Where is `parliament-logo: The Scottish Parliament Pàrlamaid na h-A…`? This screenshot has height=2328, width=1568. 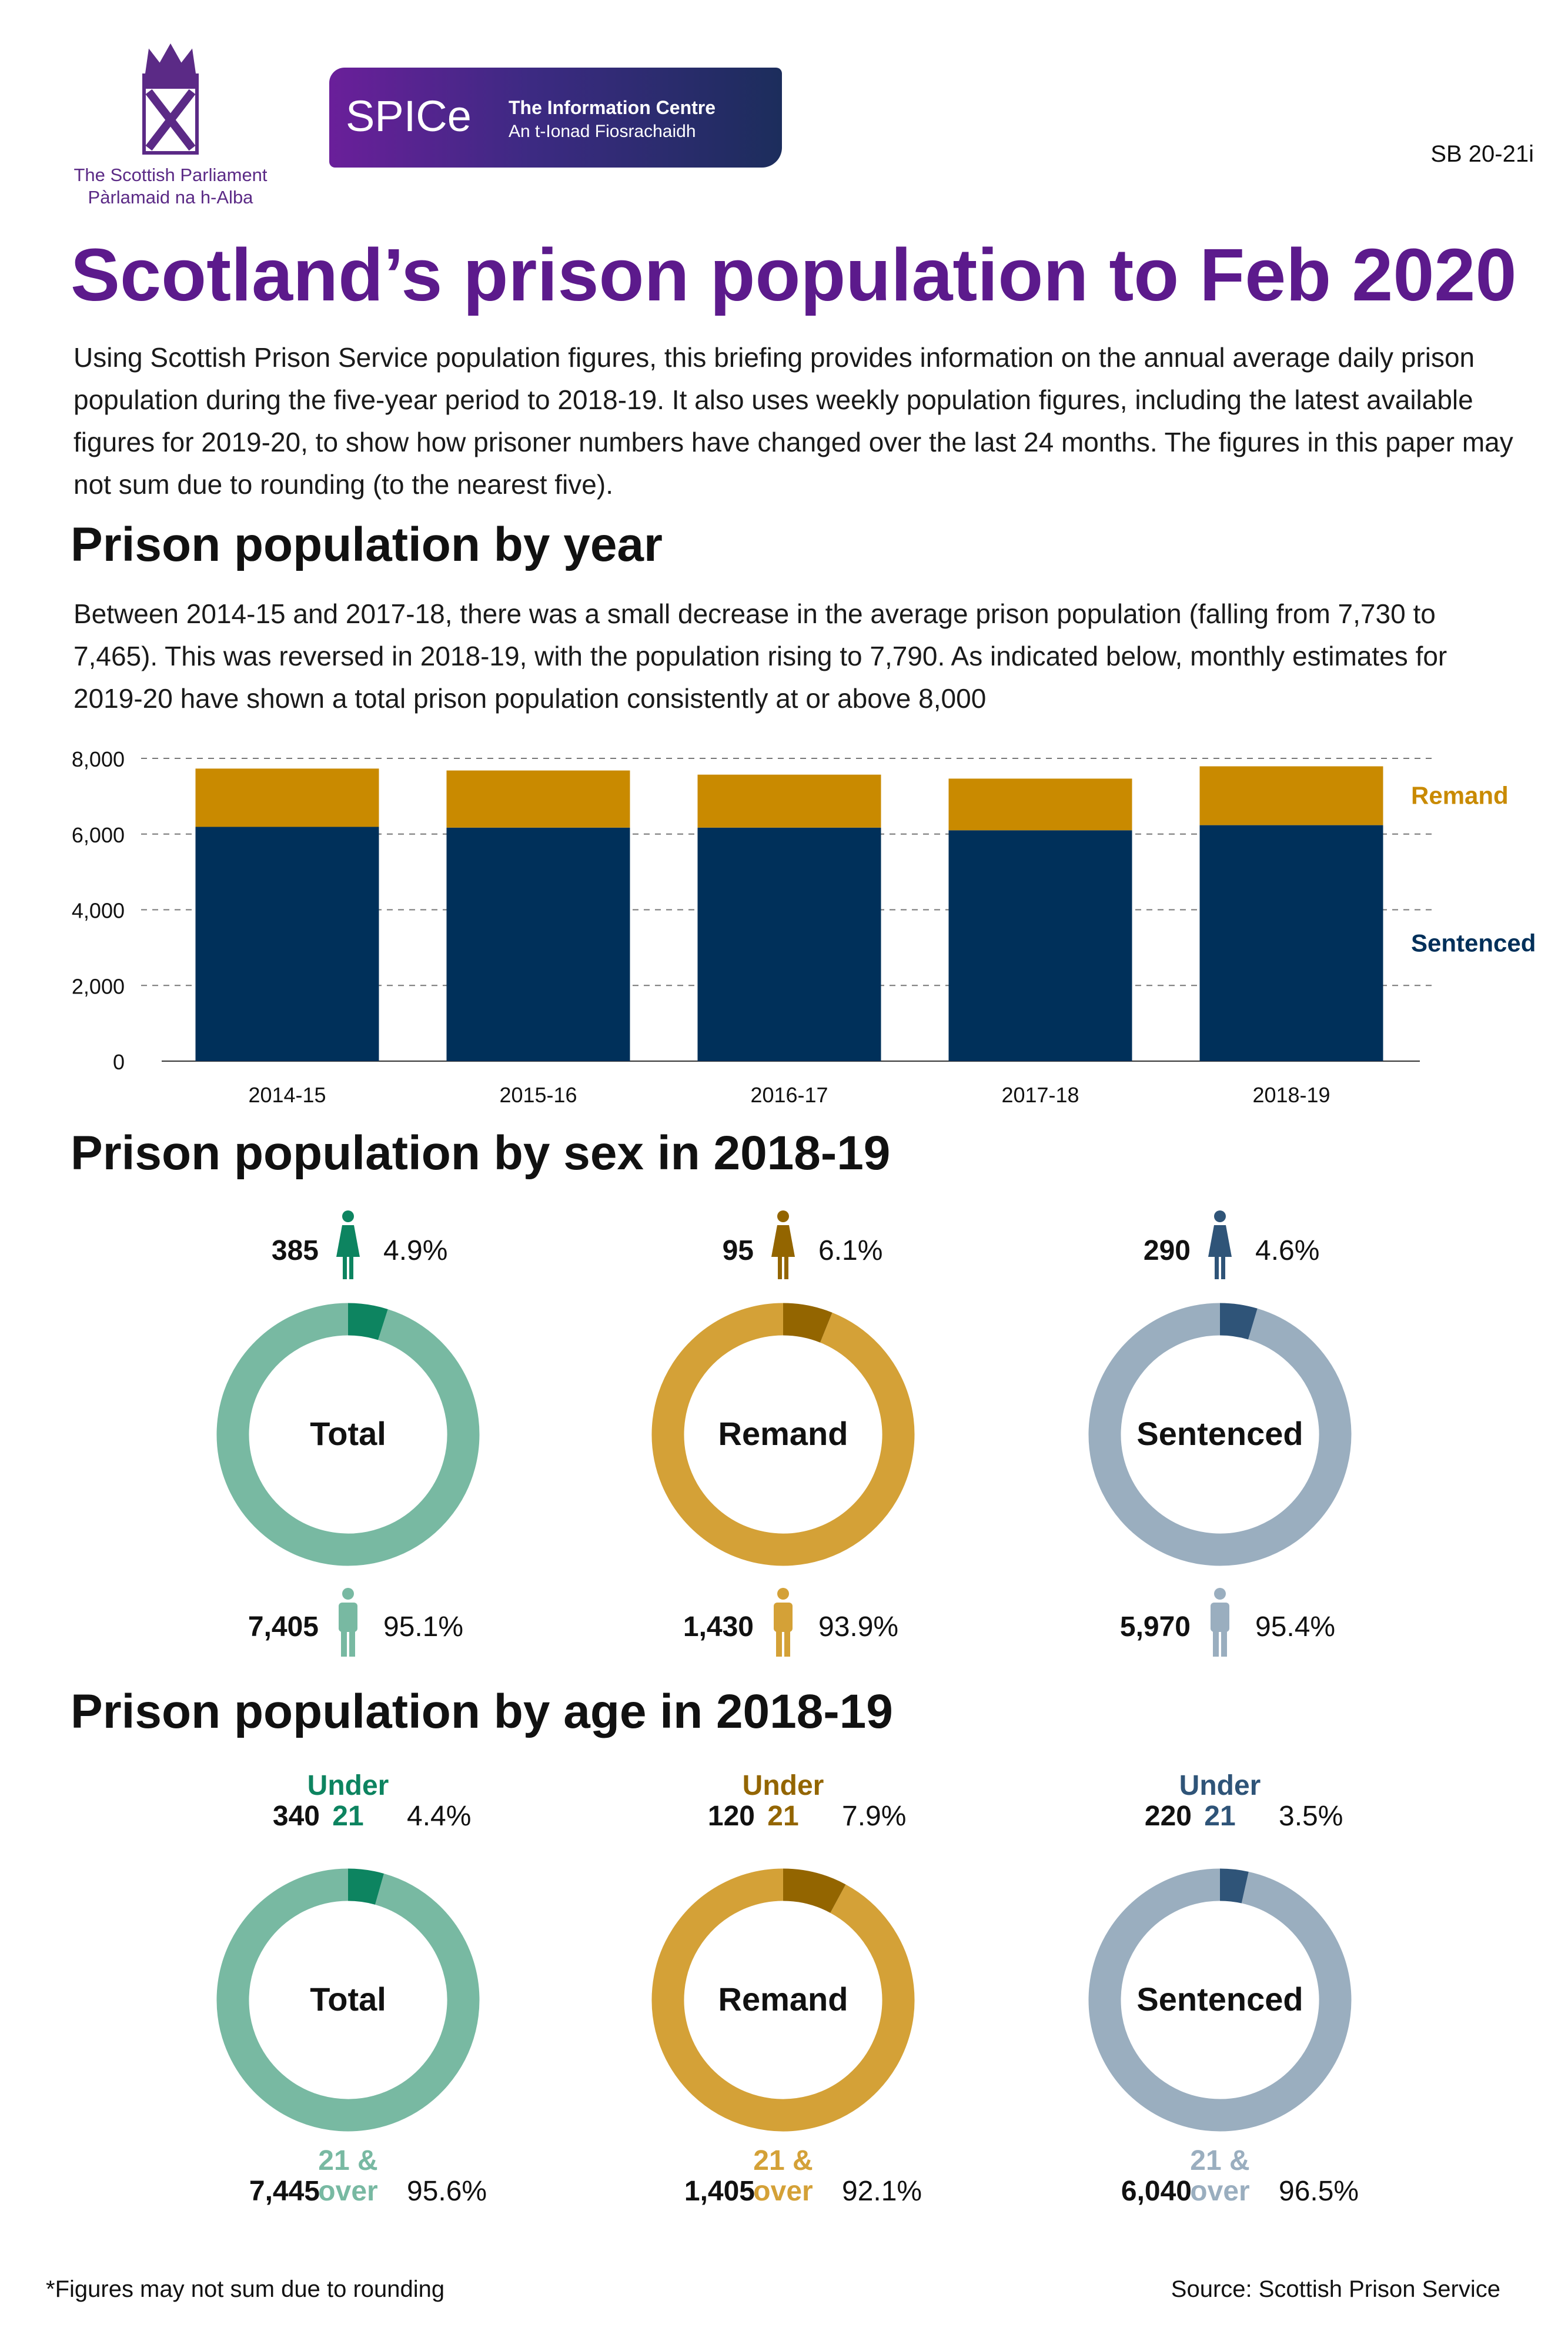
parliament-logo: The Scottish Parliament Pàrlamaid na h-A… is located at coordinates (170, 129).